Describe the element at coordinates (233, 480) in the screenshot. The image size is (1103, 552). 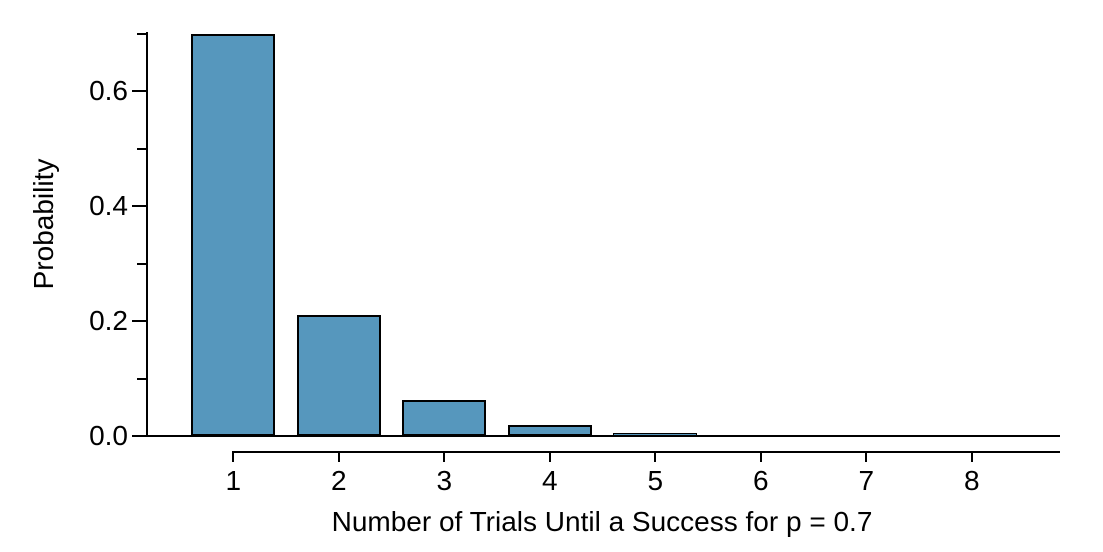
I see `x-tick-label: 1` at that location.